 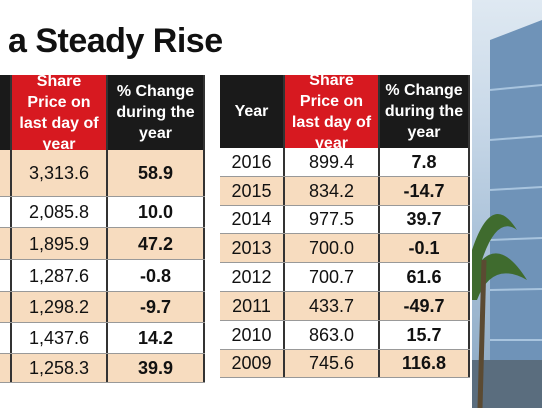 What do you see at coordinates (425, 191) in the screenshot?
I see `change-cell: -14.7` at bounding box center [425, 191].